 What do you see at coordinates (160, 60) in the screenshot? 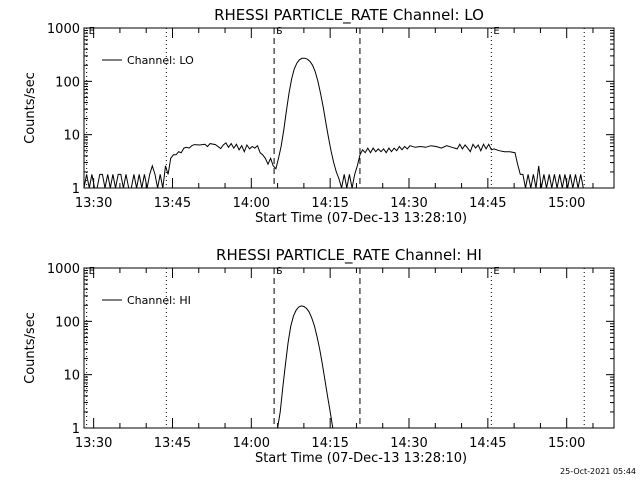
I see `legend-label: Channel: LO` at bounding box center [160, 60].